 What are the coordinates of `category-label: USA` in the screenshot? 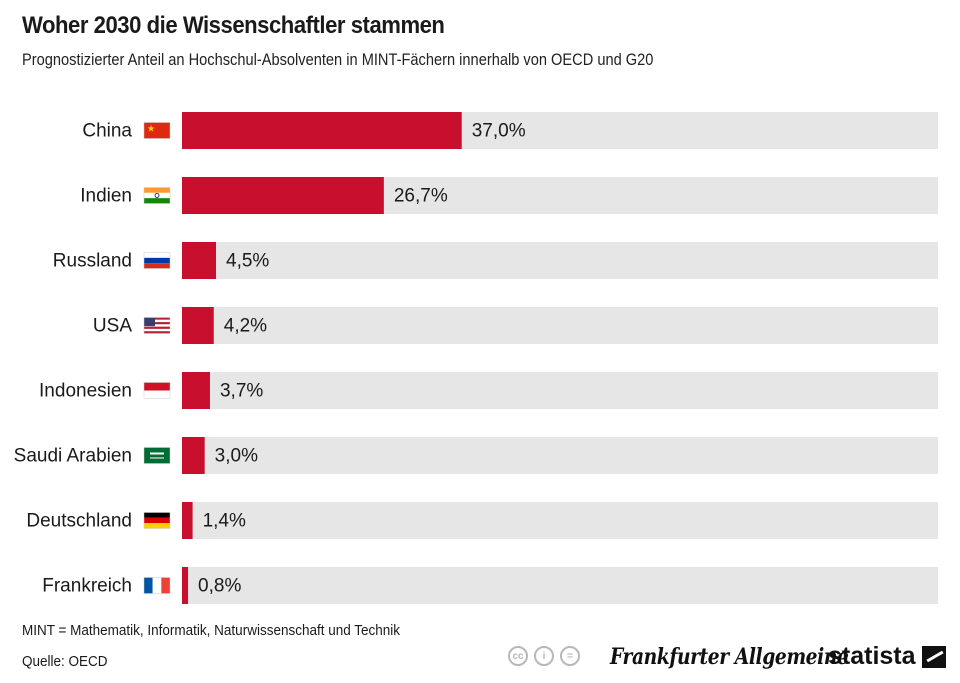 It's located at (112, 326).